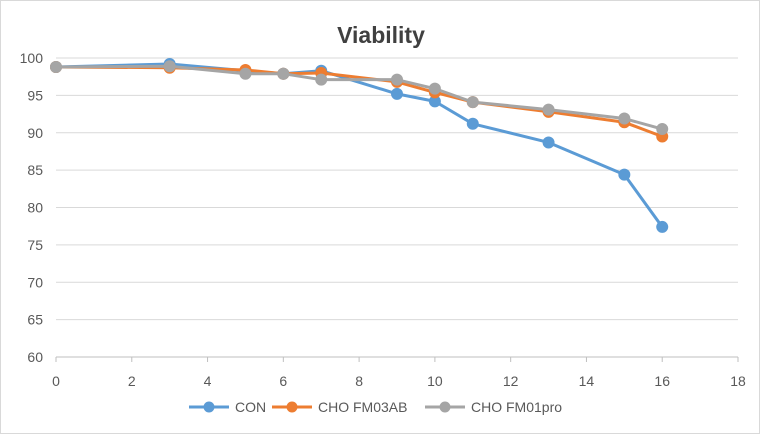 The height and width of the screenshot is (435, 760). What do you see at coordinates (35, 282) in the screenshot?
I see `y-tick-label: 70` at bounding box center [35, 282].